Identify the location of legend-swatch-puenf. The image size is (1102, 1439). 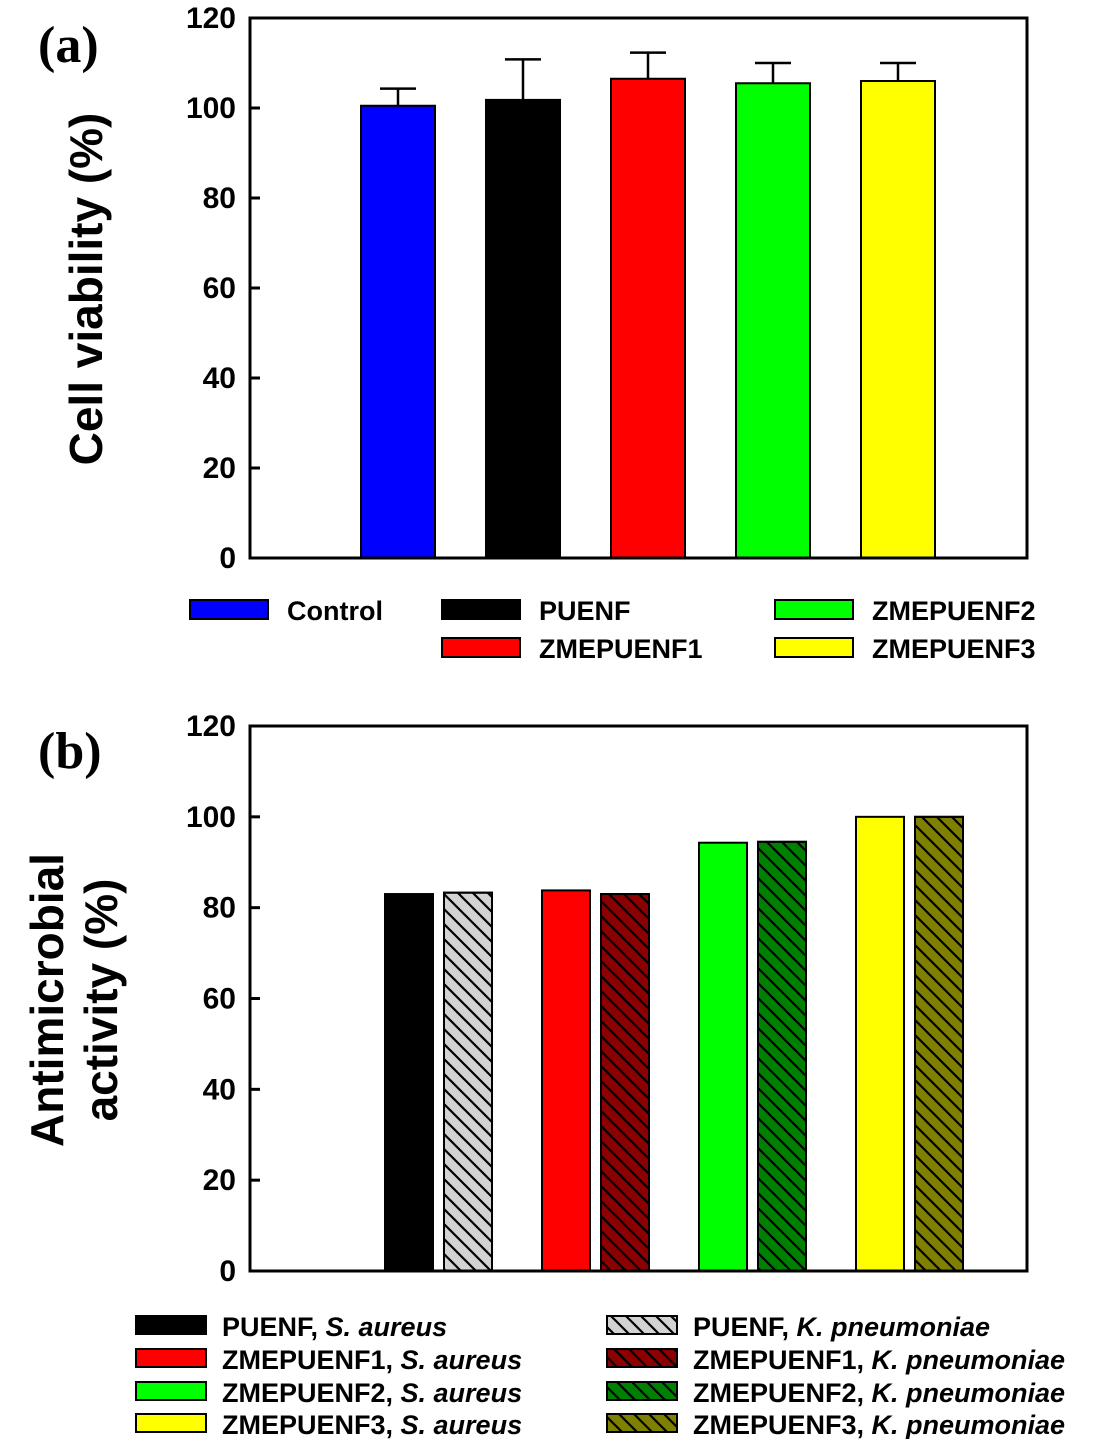
(481, 609).